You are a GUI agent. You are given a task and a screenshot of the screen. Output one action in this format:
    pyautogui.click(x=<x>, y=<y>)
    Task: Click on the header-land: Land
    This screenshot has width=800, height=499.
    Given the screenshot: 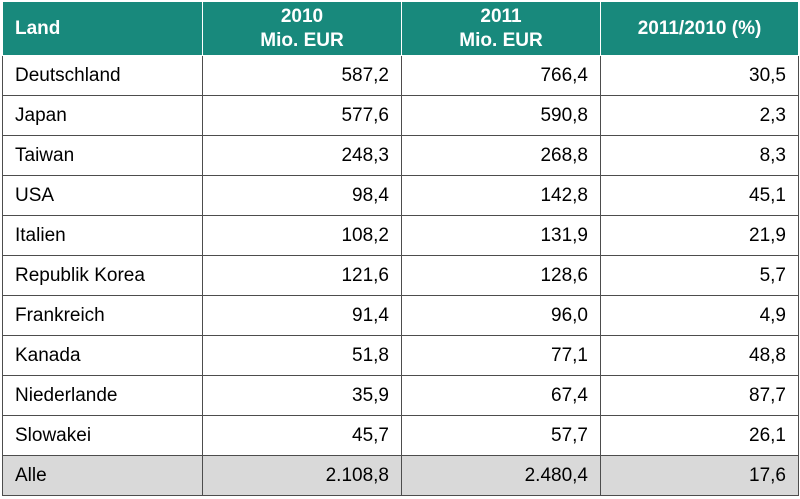 What is the action you would take?
    pyautogui.click(x=102, y=28)
    